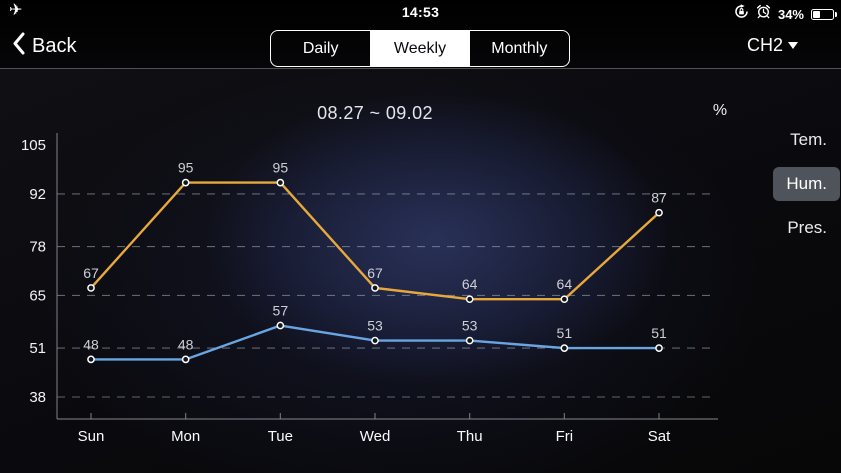 This screenshot has height=473, width=841. Describe the element at coordinates (37, 247) in the screenshot. I see `y-axis-tick-label: 78` at that location.